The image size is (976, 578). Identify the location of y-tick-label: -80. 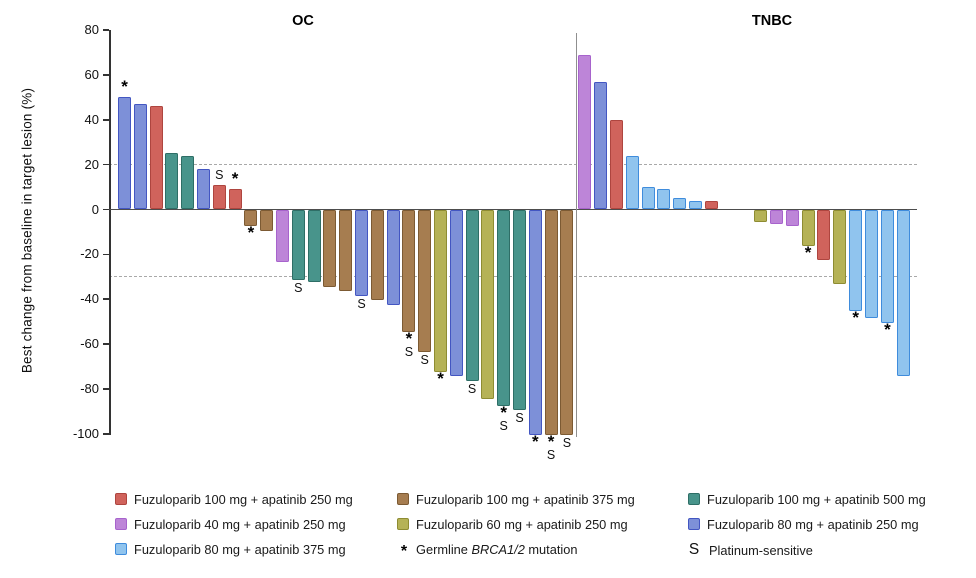
(89, 388).